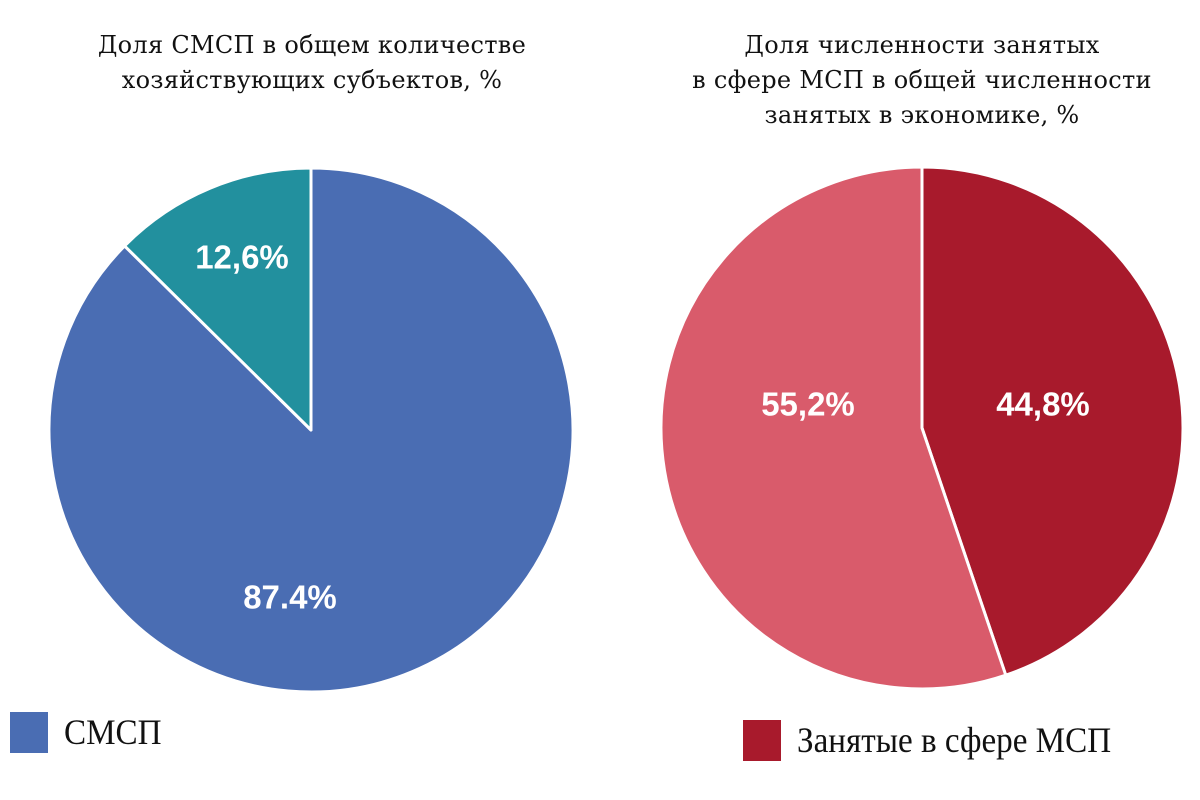 Image resolution: width=1200 pixels, height=800 pixels. Describe the element at coordinates (290, 597) in the screenshot. I see `slice-data-label: 87.4%` at that location.